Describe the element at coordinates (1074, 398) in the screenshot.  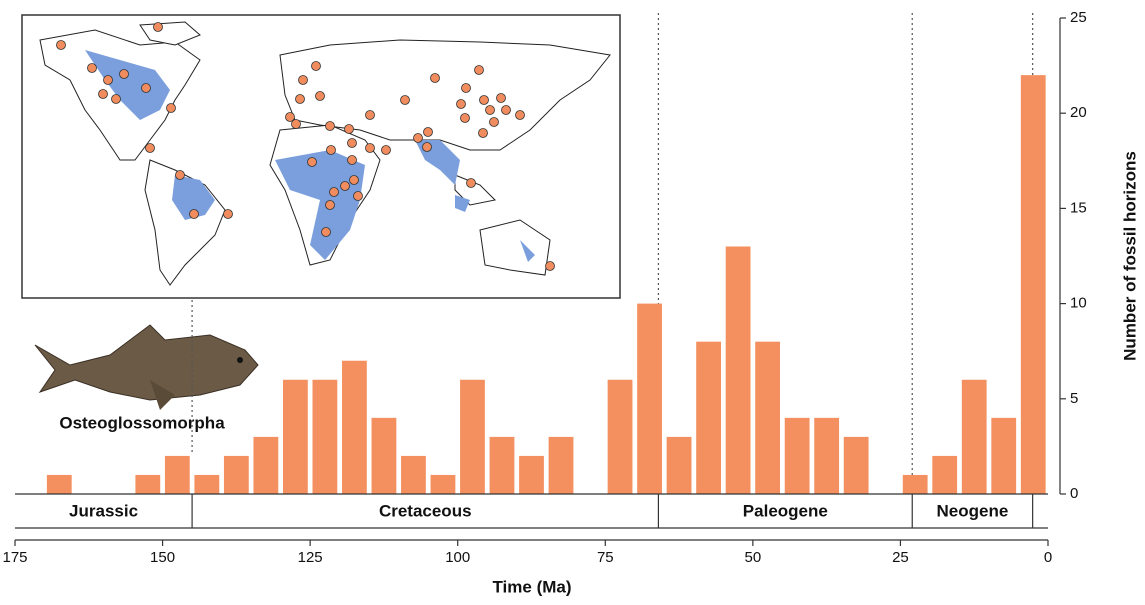
I see `y-tick-label: 5` at that location.